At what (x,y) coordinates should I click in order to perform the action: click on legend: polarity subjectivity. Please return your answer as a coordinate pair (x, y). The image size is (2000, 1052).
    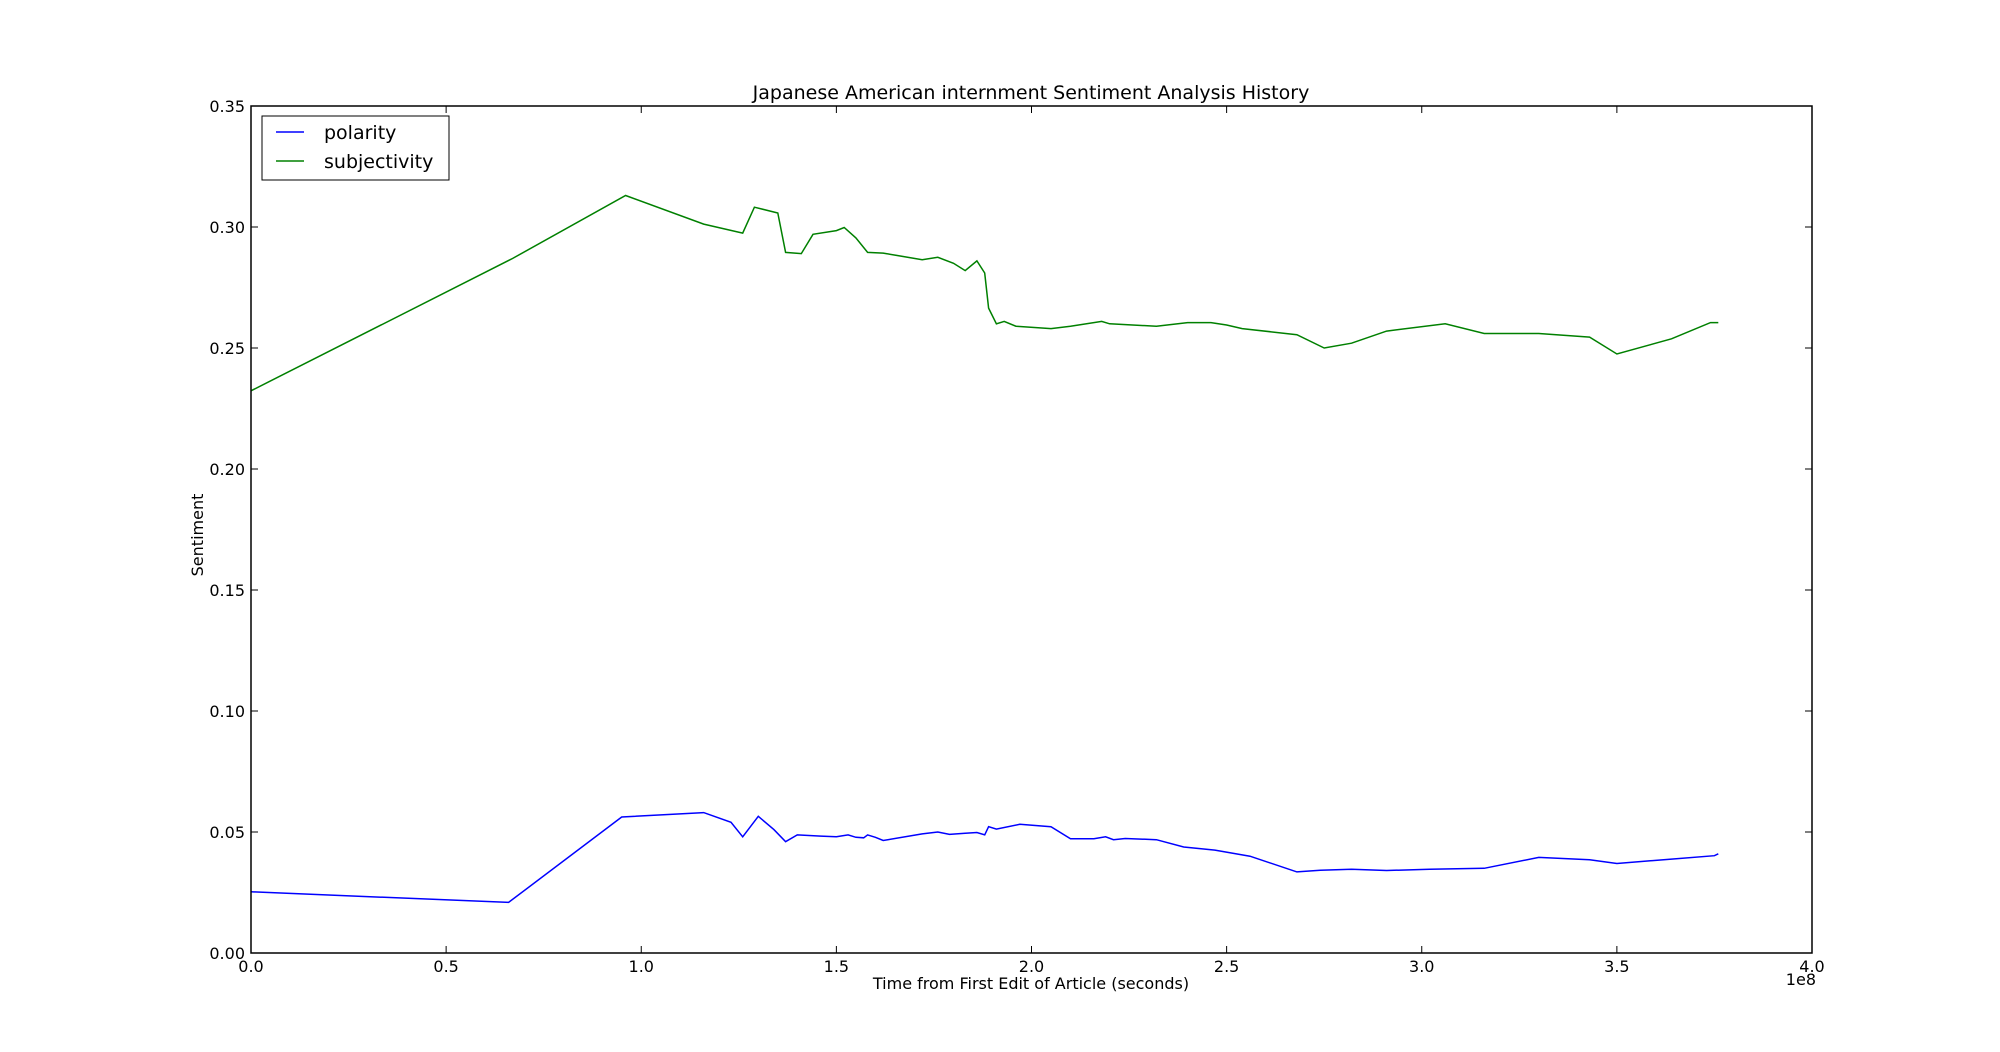
    Looking at the image, I should click on (355, 148).